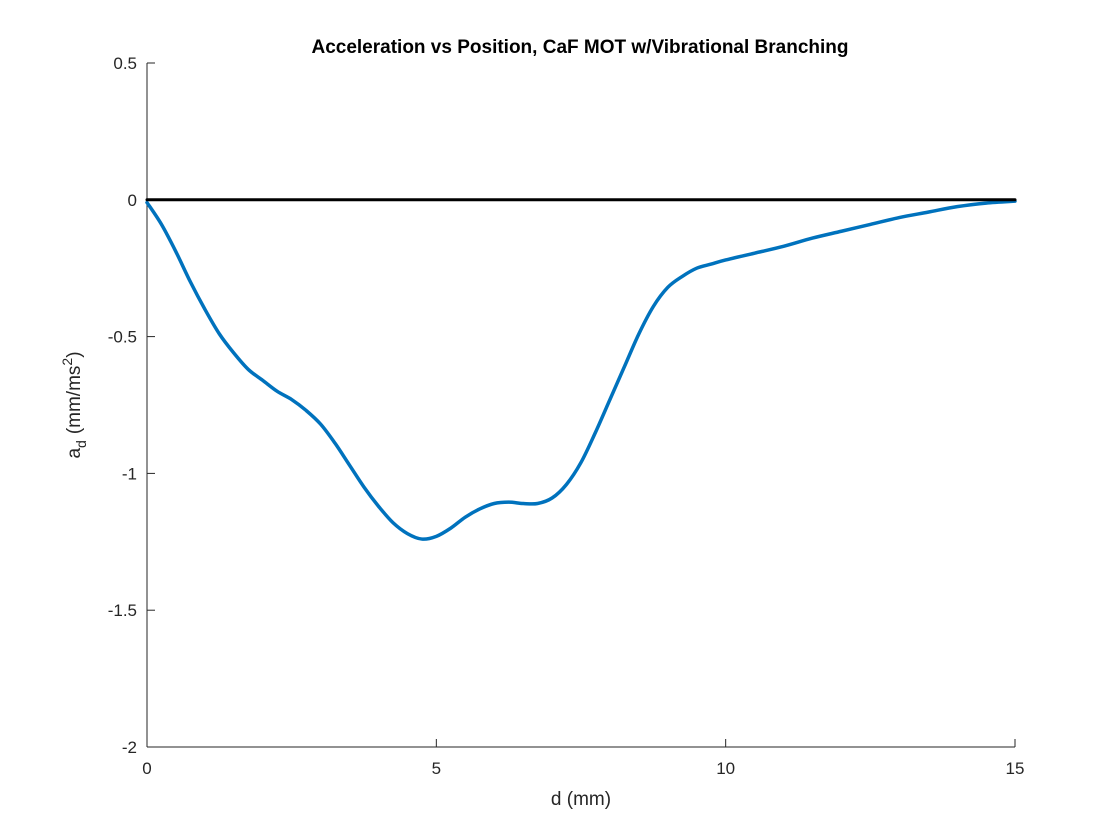  Describe the element at coordinates (129, 473) in the screenshot. I see `y-tick-label: -1` at that location.